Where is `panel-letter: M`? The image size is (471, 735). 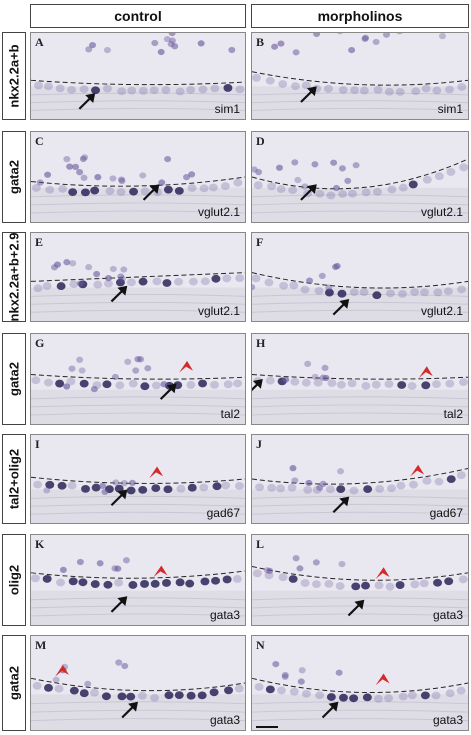 panel-letter: M is located at coordinates (41, 645).